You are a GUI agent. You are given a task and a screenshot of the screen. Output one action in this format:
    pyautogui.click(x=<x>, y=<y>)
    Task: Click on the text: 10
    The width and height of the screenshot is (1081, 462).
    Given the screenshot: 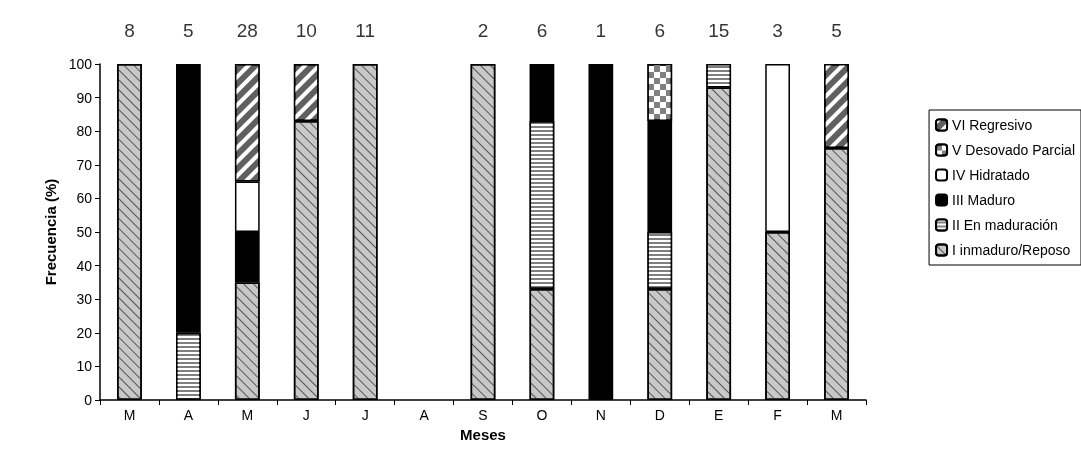 What is the action you would take?
    pyautogui.click(x=306, y=30)
    